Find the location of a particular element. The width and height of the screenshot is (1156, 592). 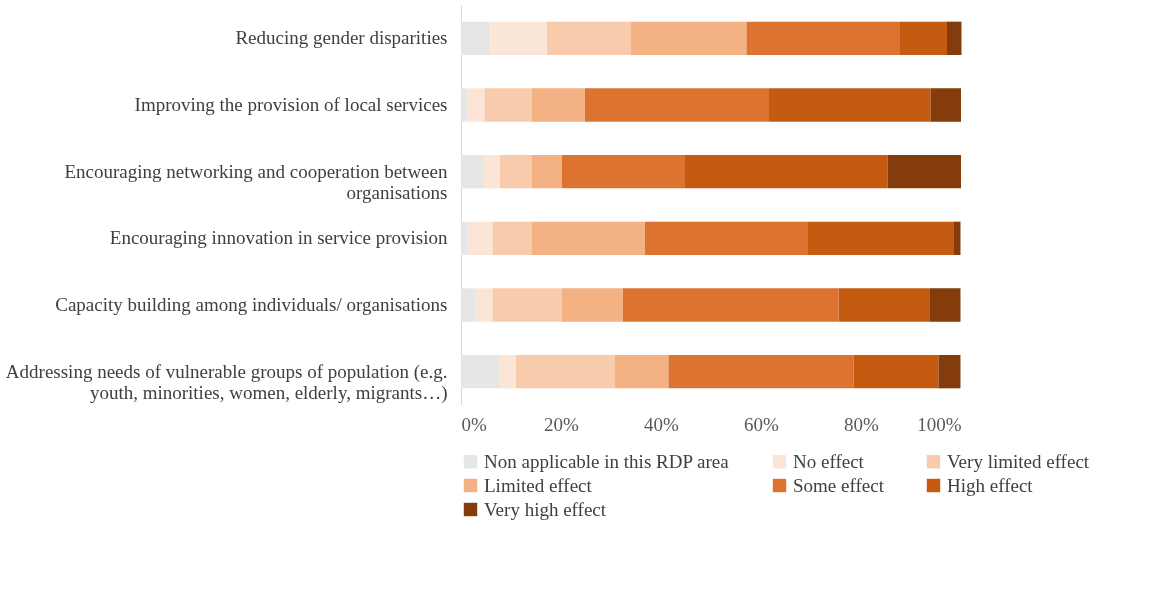

x-tick-label: 0% is located at coordinates (474, 424).